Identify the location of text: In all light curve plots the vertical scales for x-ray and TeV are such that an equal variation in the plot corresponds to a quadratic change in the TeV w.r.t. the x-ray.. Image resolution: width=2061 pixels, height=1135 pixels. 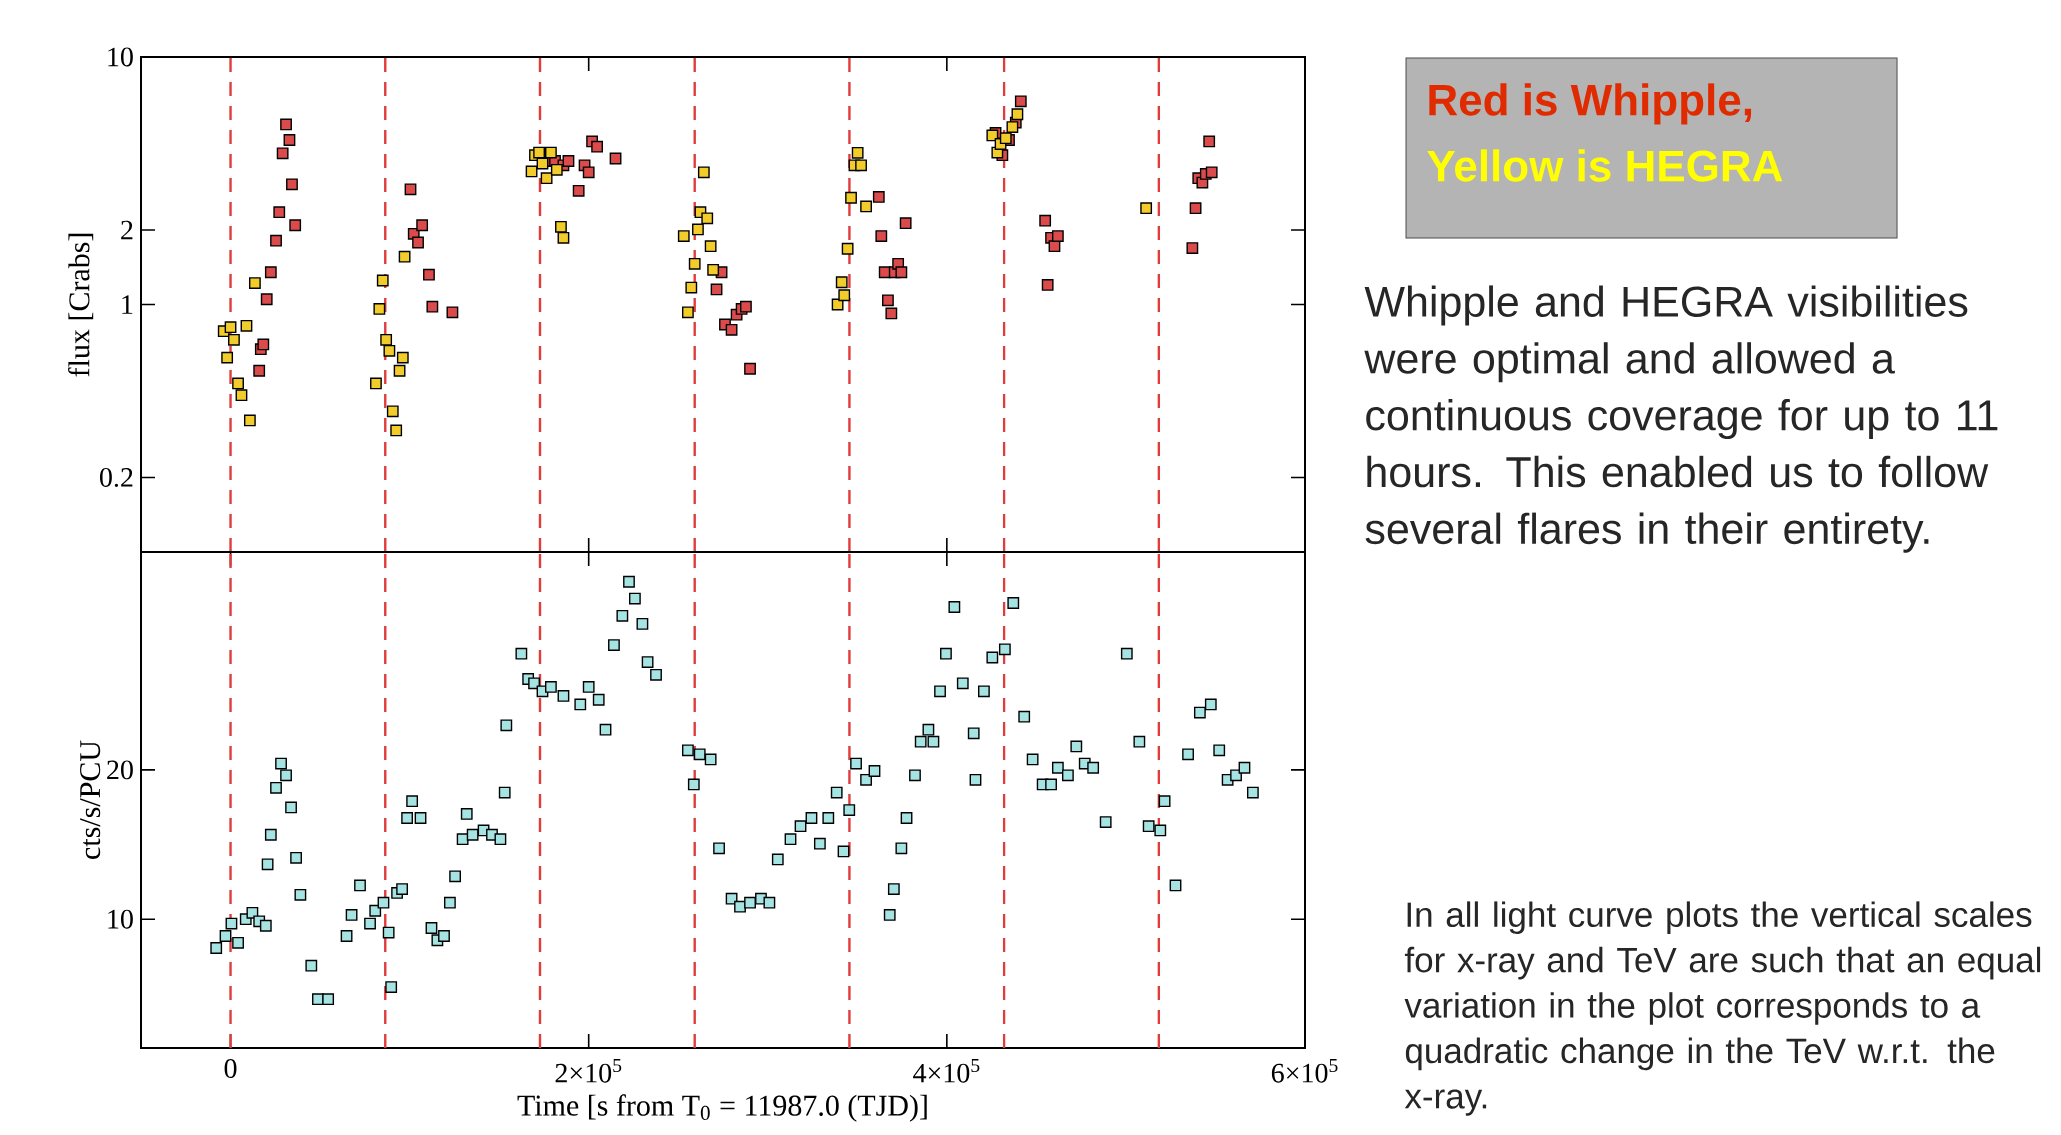
(1722, 1008).